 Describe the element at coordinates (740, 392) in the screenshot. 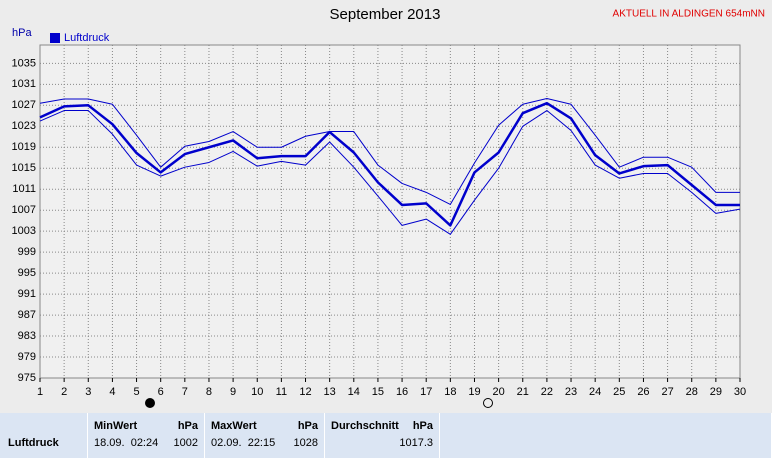

I see `x-tick-label: 30` at that location.